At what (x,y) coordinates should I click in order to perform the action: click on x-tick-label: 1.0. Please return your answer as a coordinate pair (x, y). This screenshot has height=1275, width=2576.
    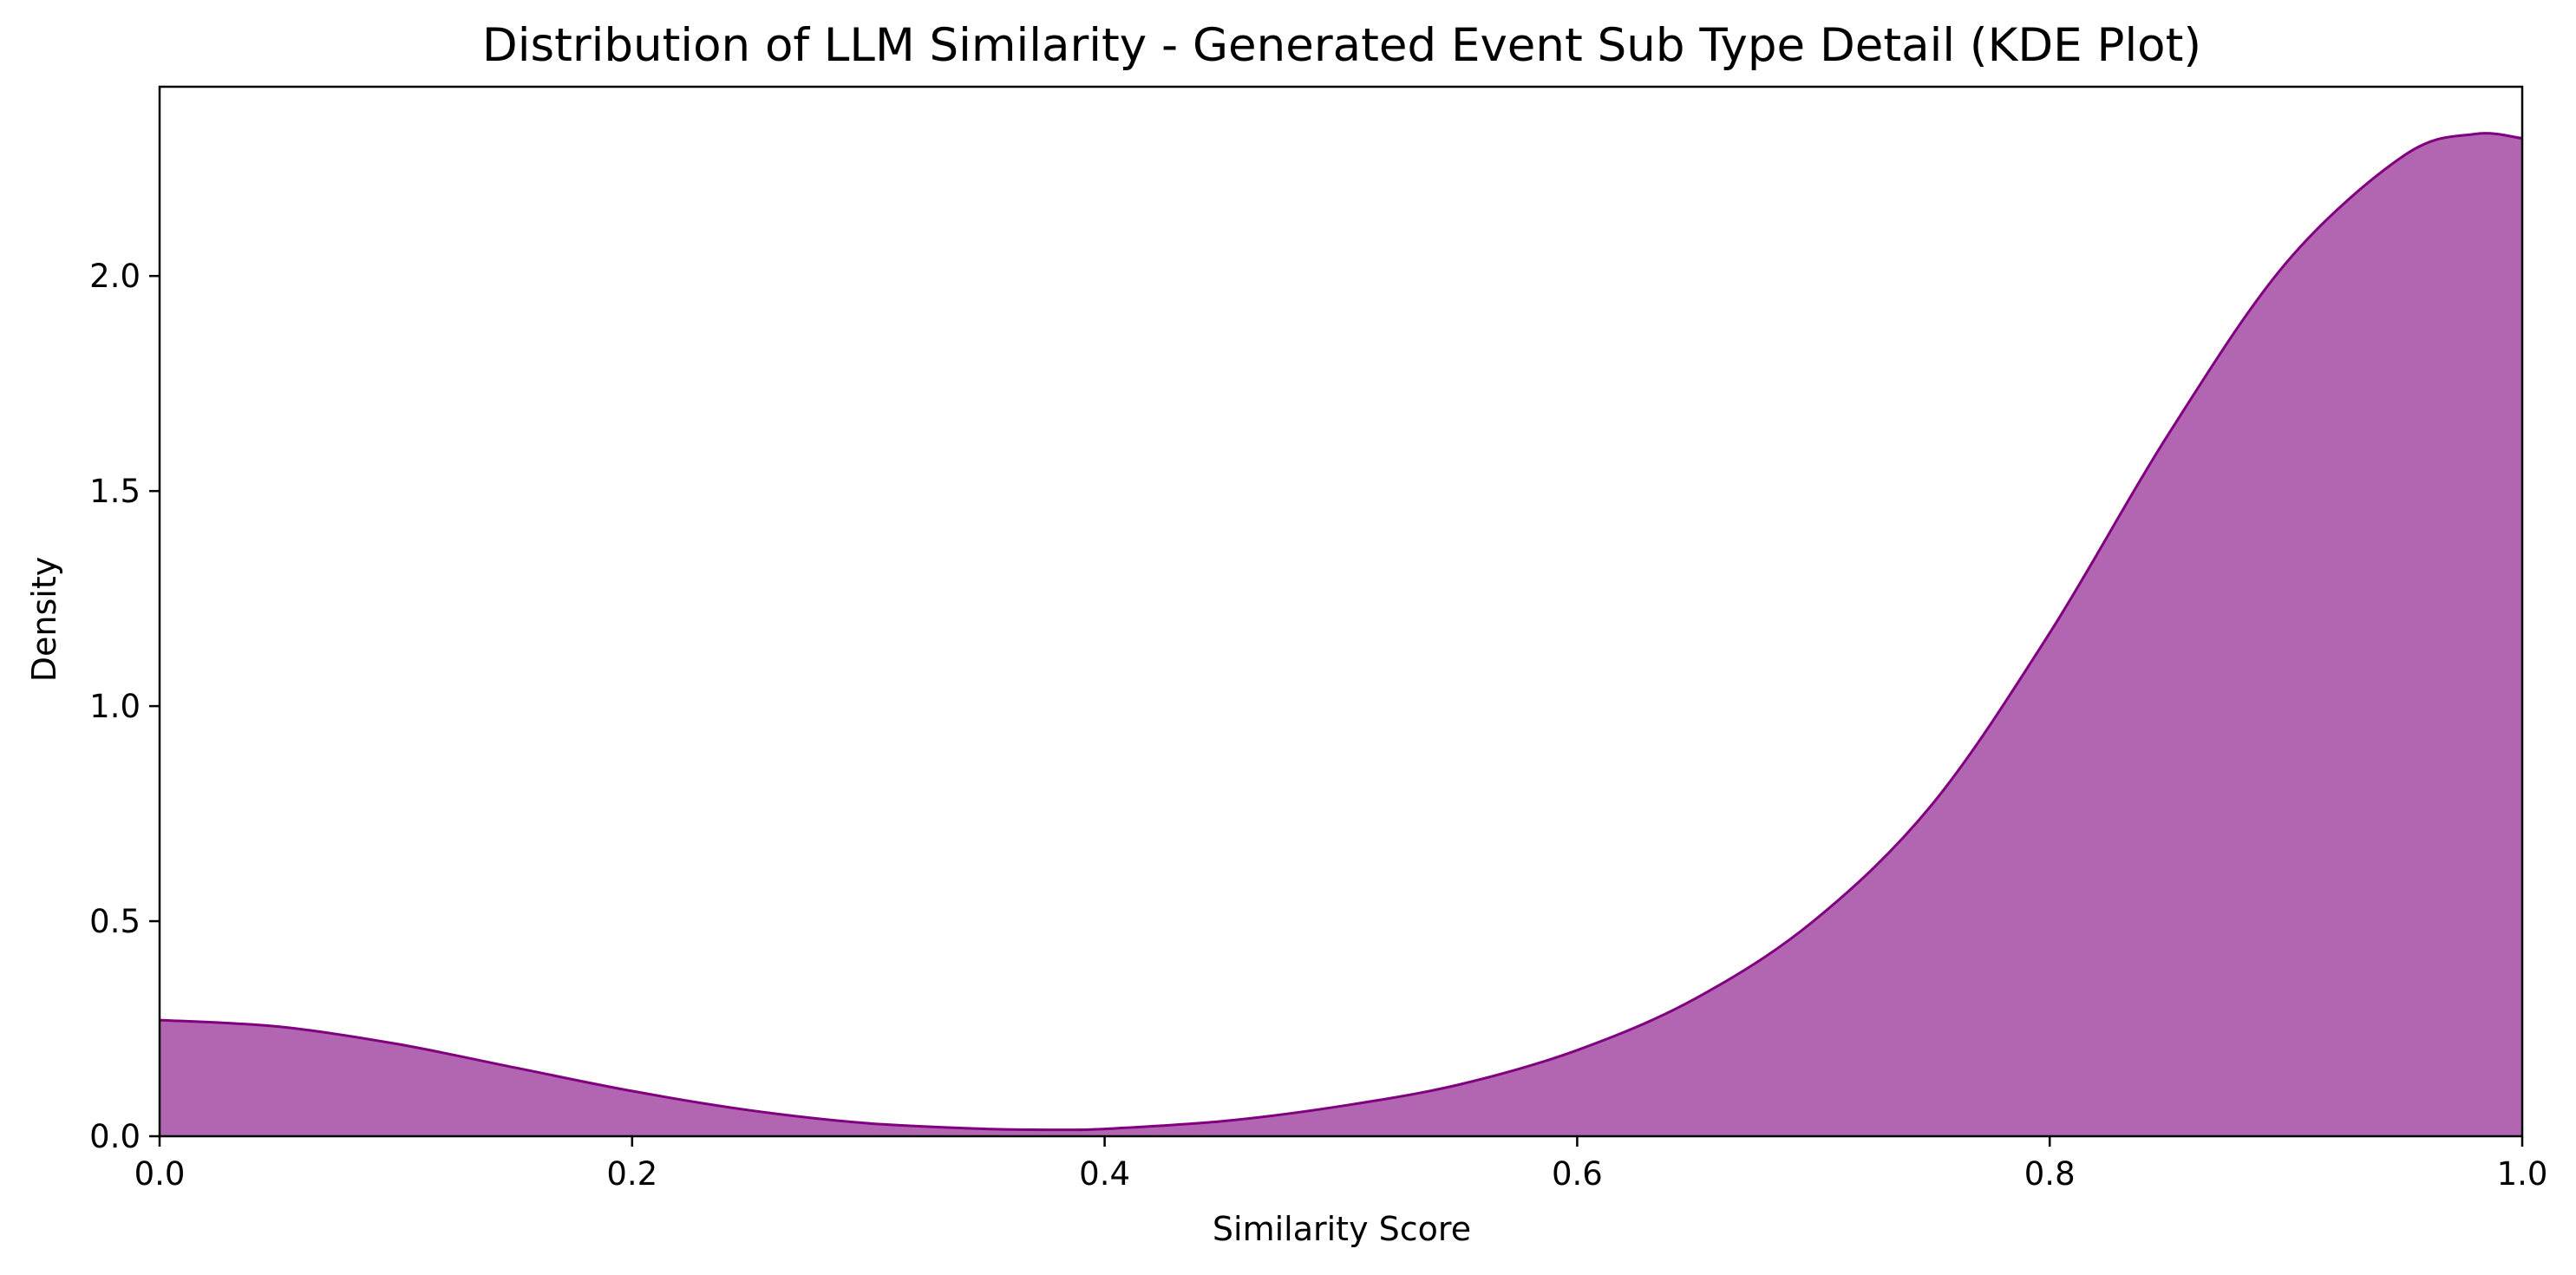
    Looking at the image, I should click on (2522, 1174).